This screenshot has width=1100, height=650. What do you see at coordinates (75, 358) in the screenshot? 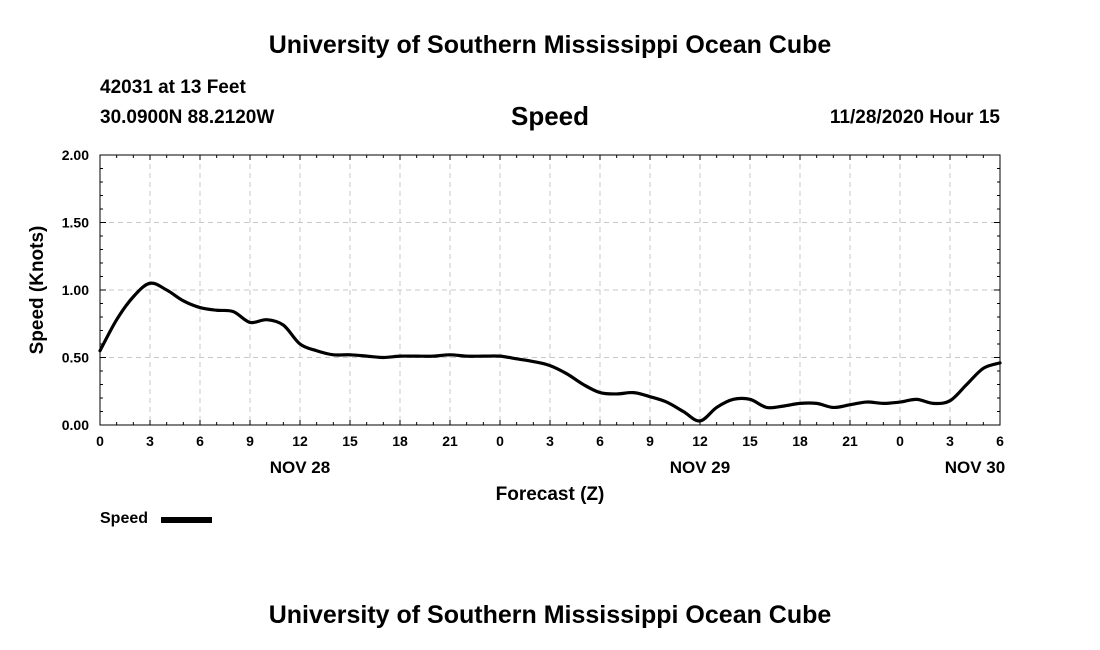
I see `y-tick-label: 0.50` at bounding box center [75, 358].